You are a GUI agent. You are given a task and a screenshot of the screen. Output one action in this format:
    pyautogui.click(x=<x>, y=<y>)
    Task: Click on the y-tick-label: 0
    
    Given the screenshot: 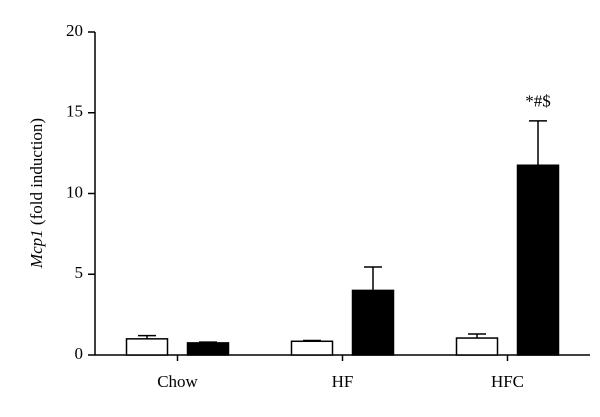 What is the action you would take?
    pyautogui.click(x=79, y=353)
    